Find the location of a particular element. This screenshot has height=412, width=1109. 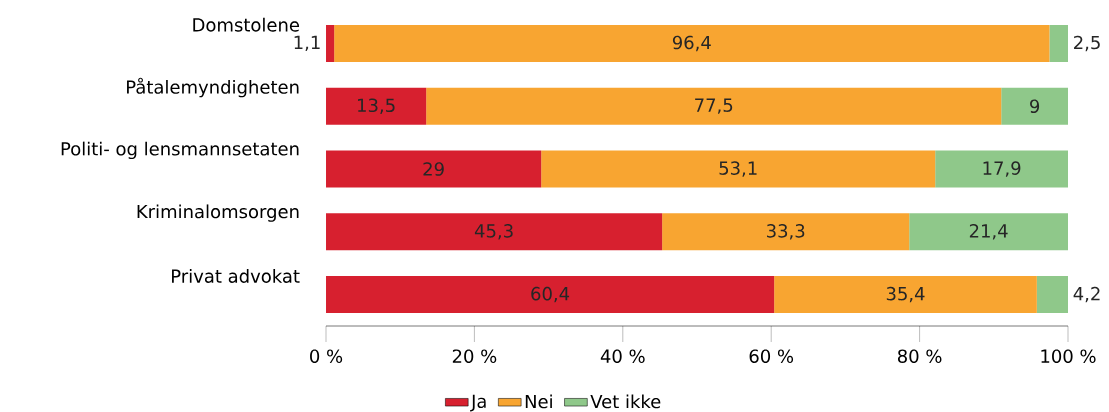

data-label: 9 is located at coordinates (1035, 106).